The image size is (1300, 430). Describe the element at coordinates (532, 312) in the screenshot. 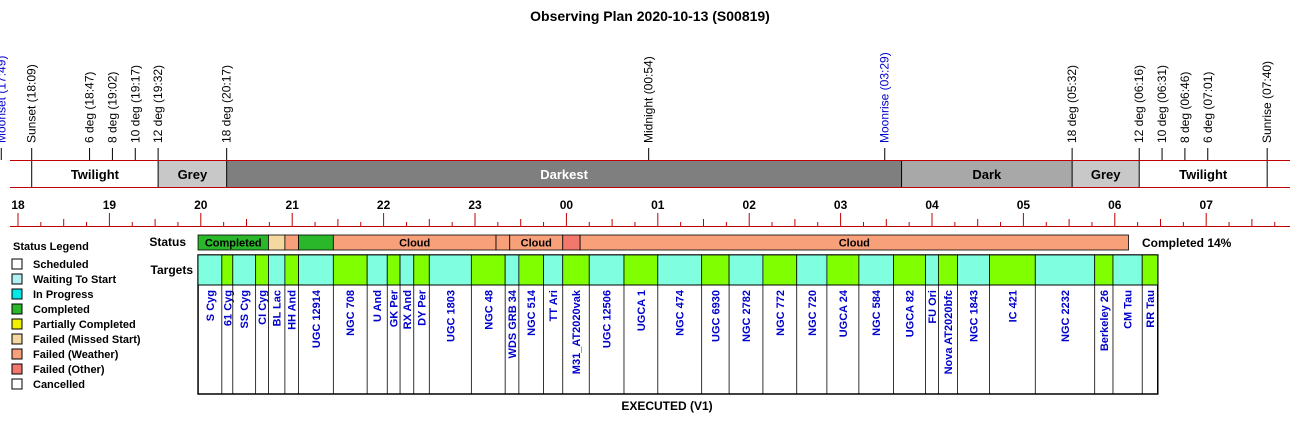

I see `target-name: NGC 514` at that location.